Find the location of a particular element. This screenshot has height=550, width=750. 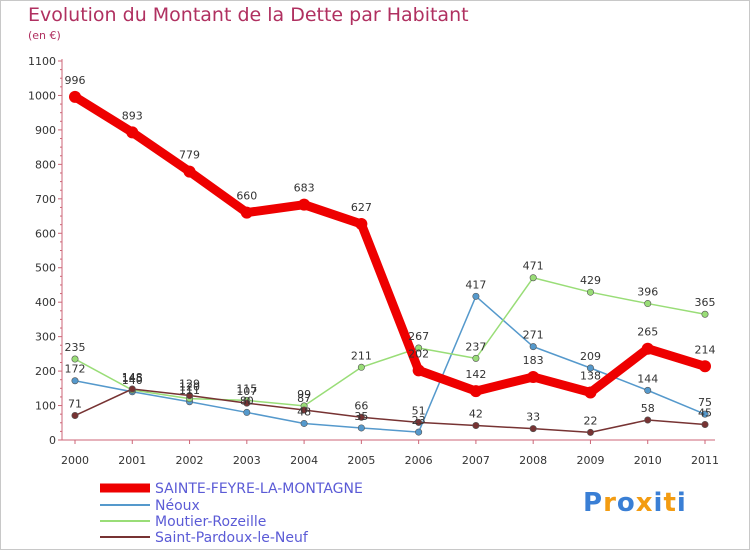

data-label: 267 is located at coordinates (418, 336).